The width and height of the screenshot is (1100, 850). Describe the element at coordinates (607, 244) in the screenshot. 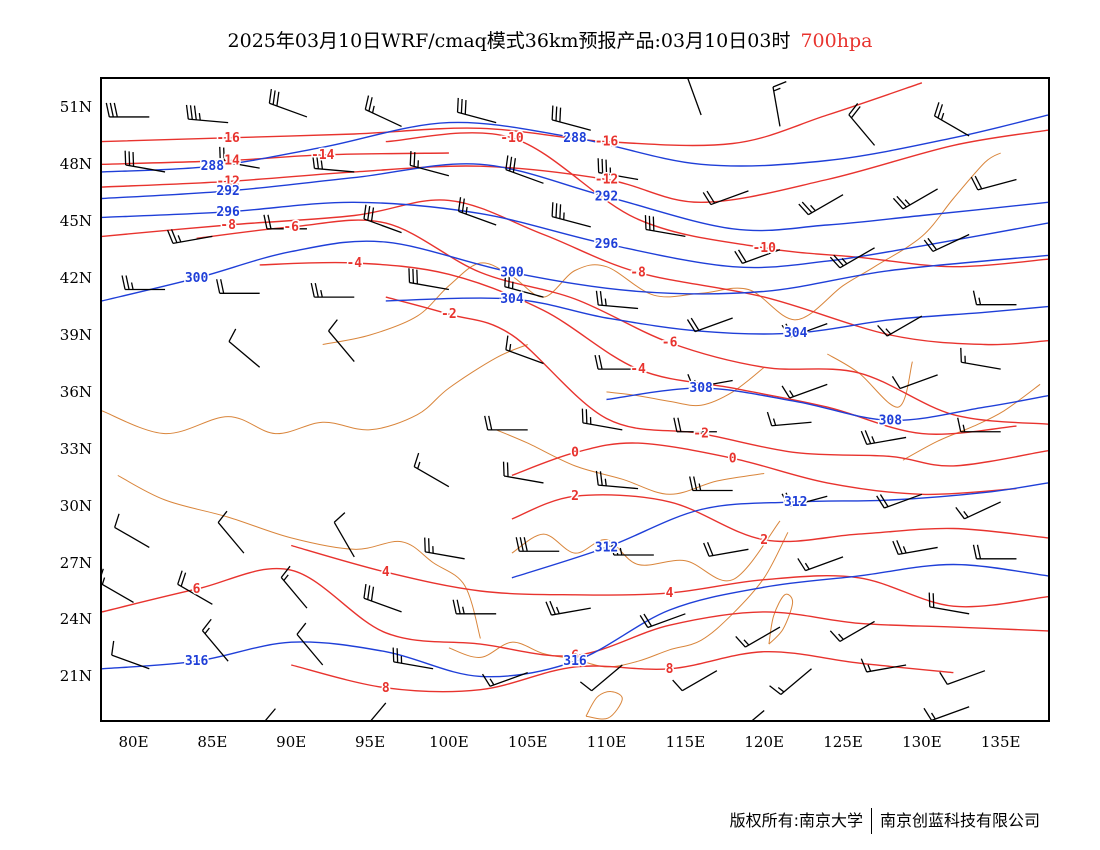

I see `height-contour-label: 296` at that location.